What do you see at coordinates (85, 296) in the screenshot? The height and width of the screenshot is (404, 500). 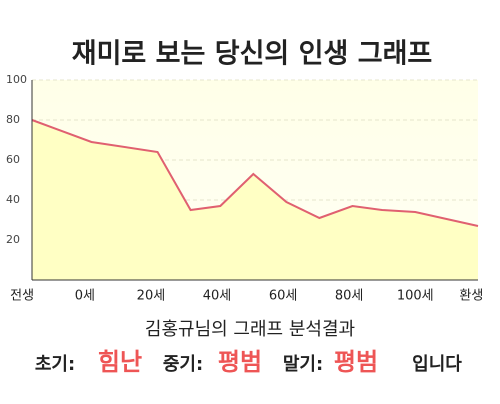 I see `x-tick-label: 0세` at bounding box center [85, 296].